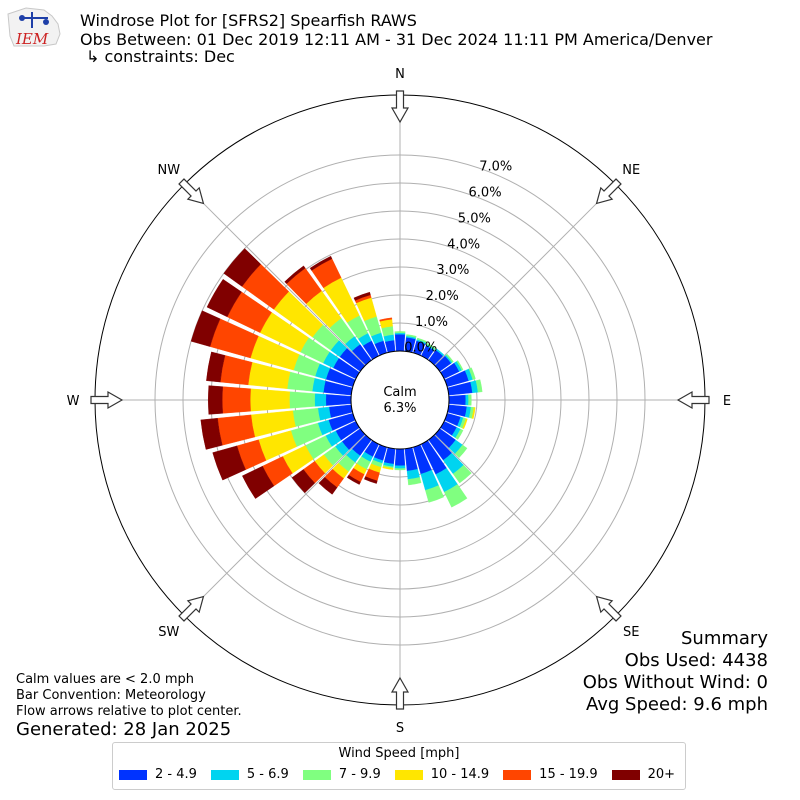 Image resolution: width=800 pixels, height=800 pixels. What do you see at coordinates (34, 27) in the screenshot?
I see `iem-logo: IEM` at bounding box center [34, 27].